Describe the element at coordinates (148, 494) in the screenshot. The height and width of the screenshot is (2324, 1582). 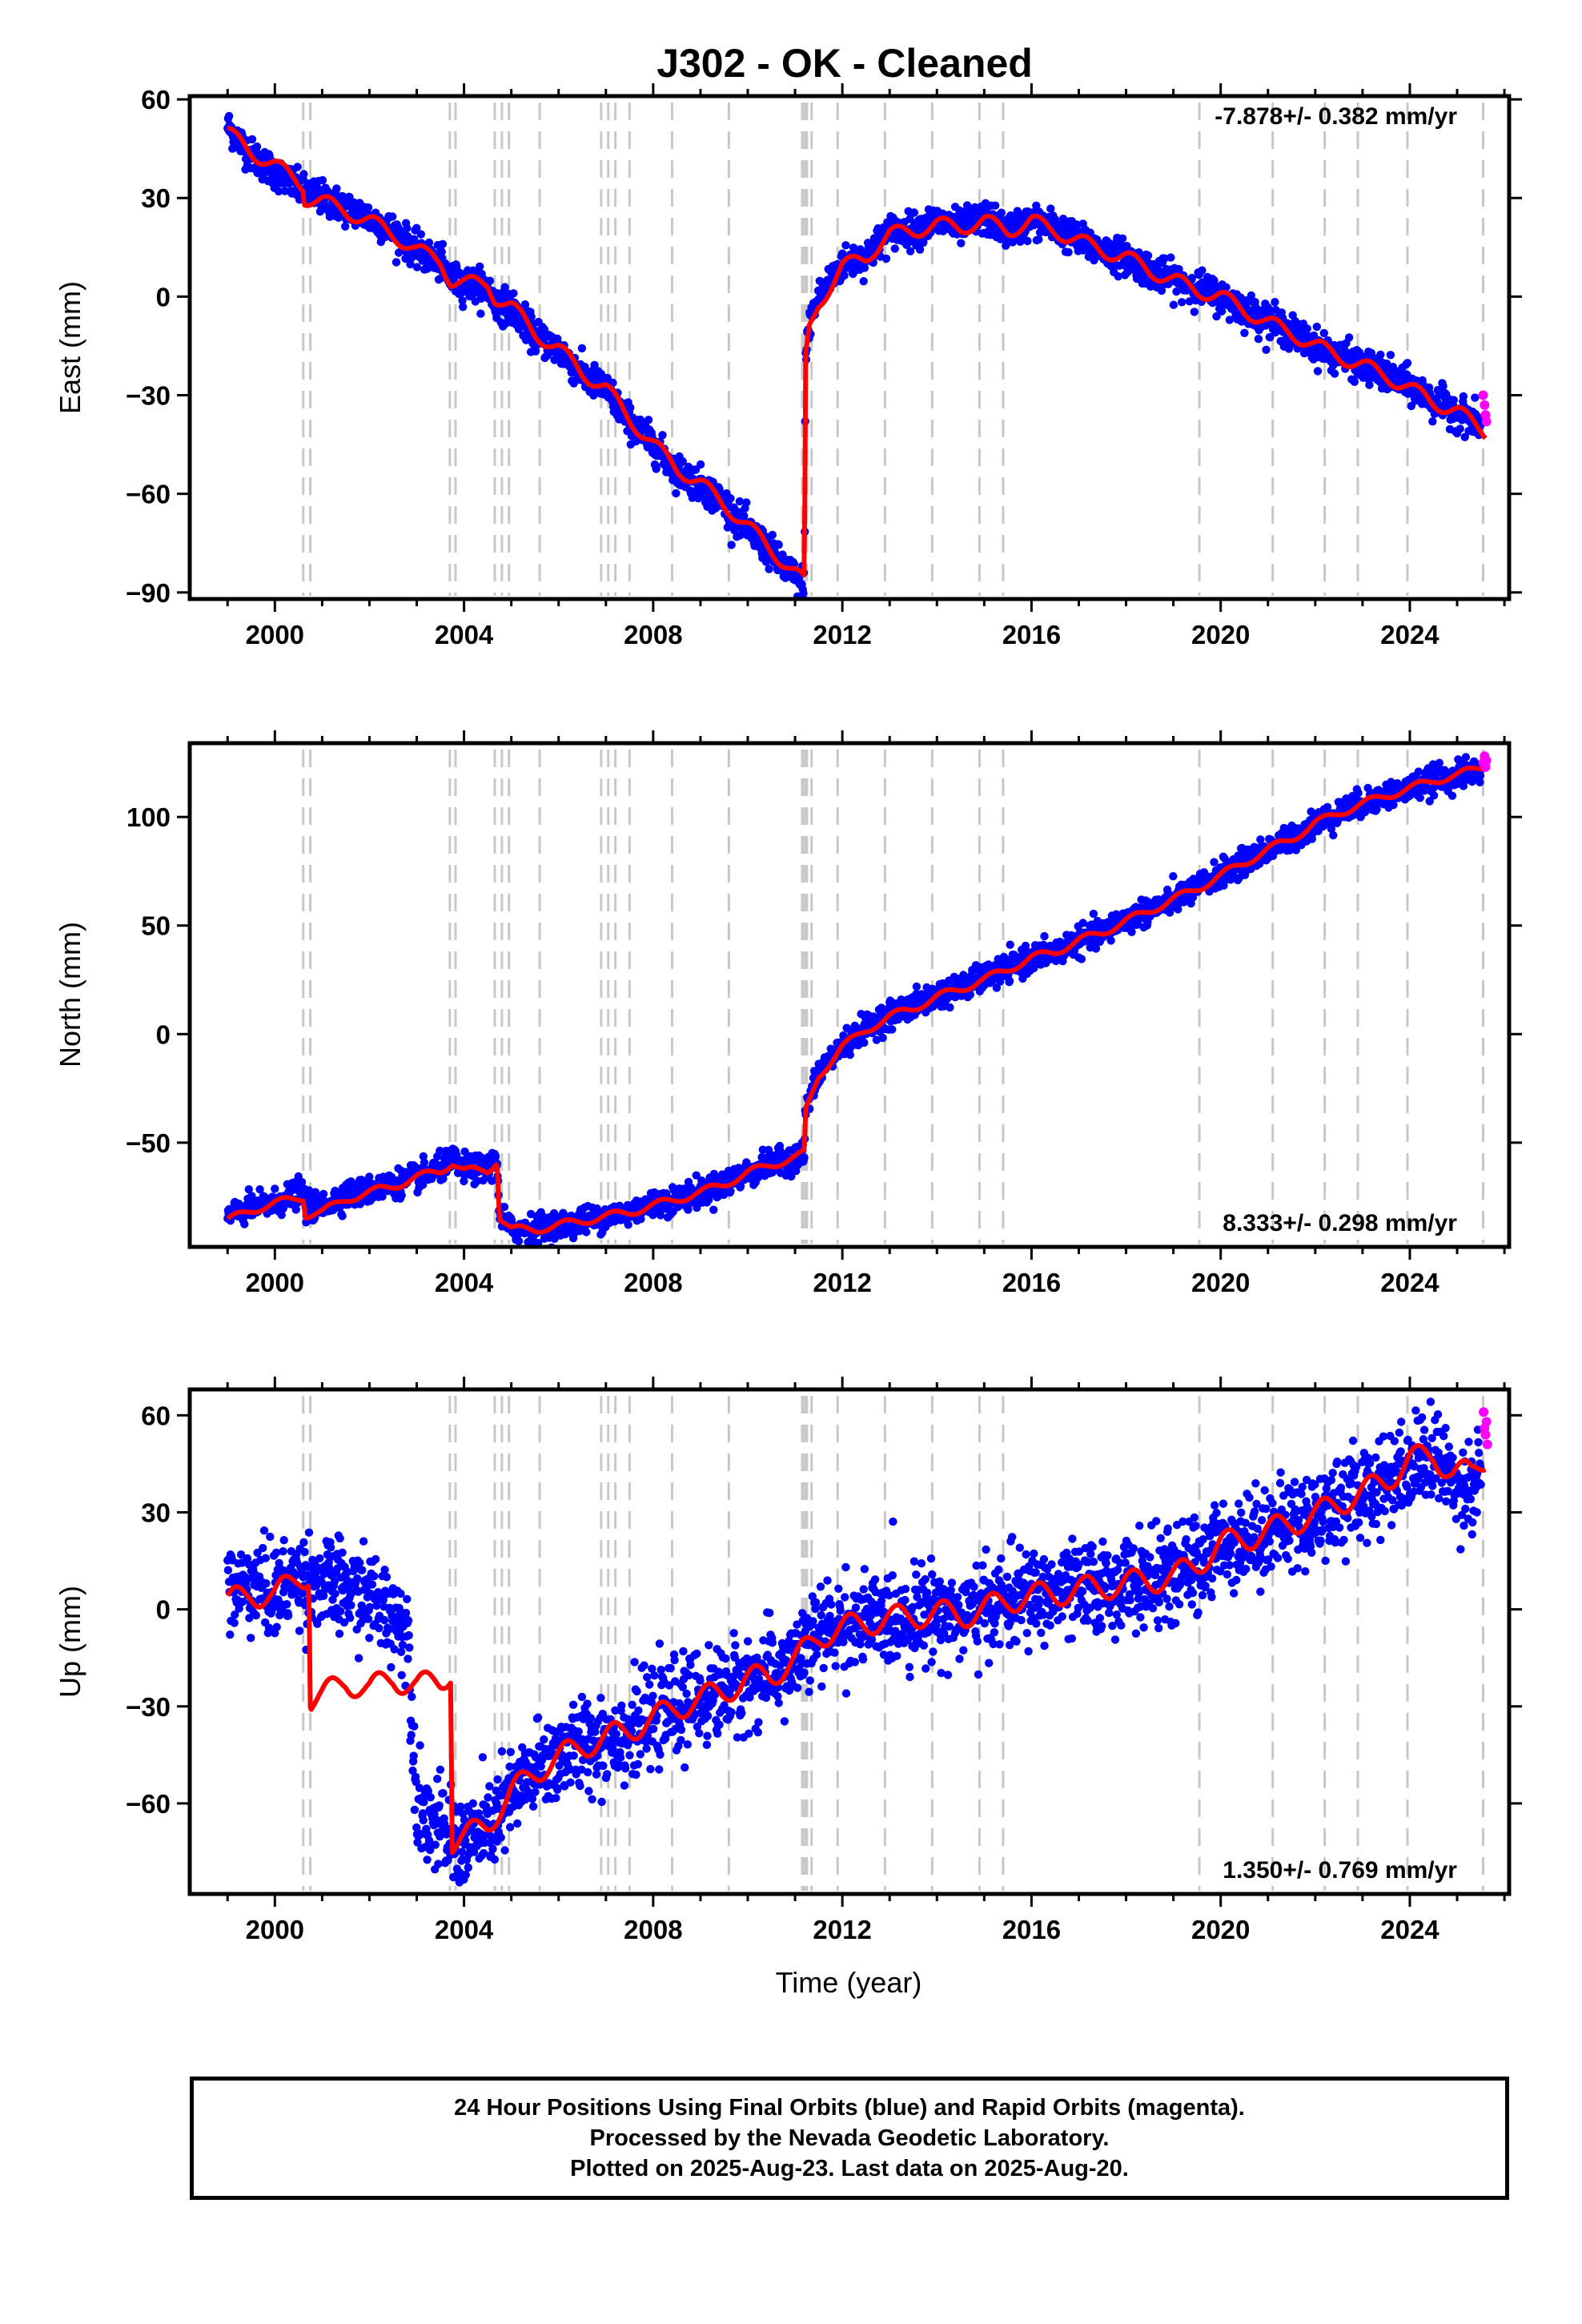
I see `y-tick-label: −60` at that location.